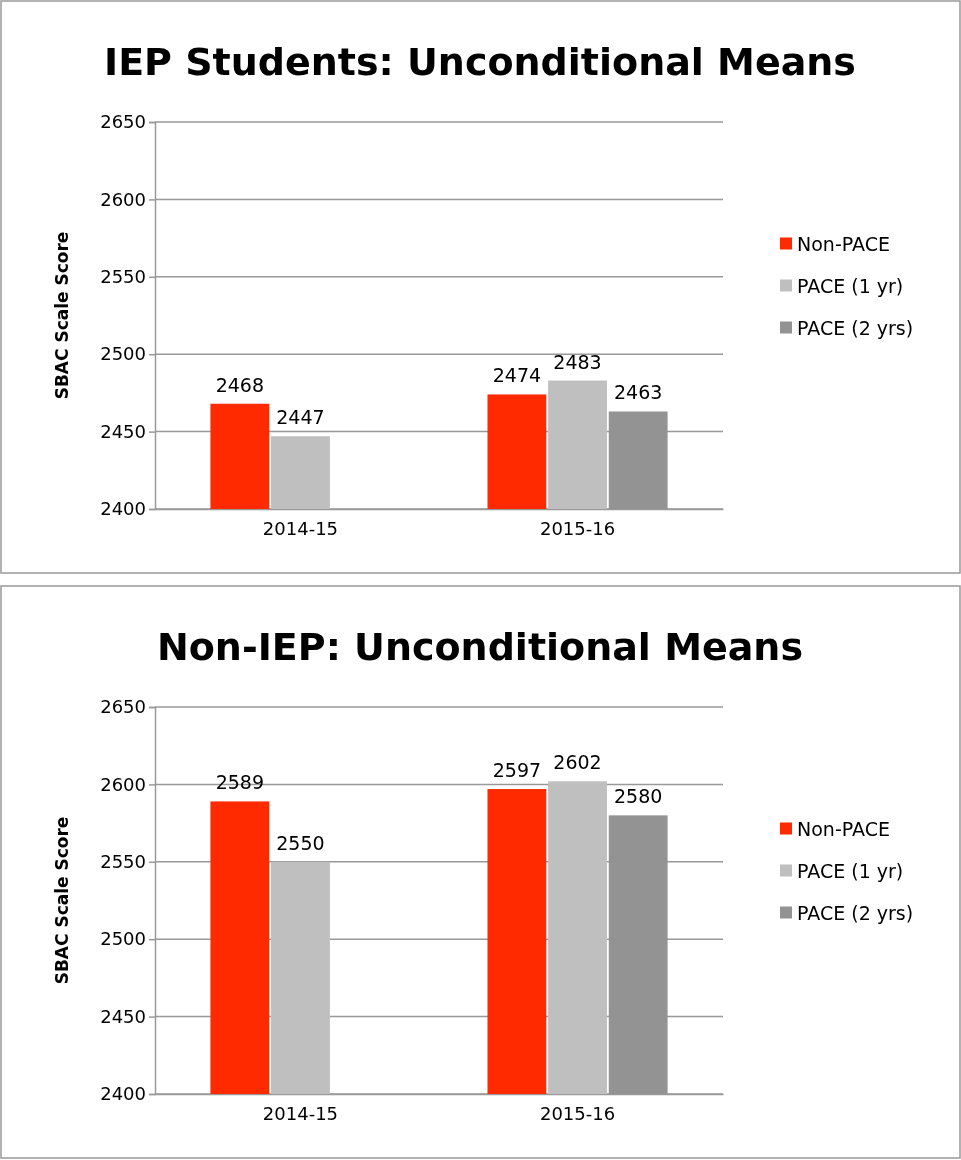 The height and width of the screenshot is (1160, 961). Describe the element at coordinates (638, 796) in the screenshot. I see `data-label: 2580` at that location.